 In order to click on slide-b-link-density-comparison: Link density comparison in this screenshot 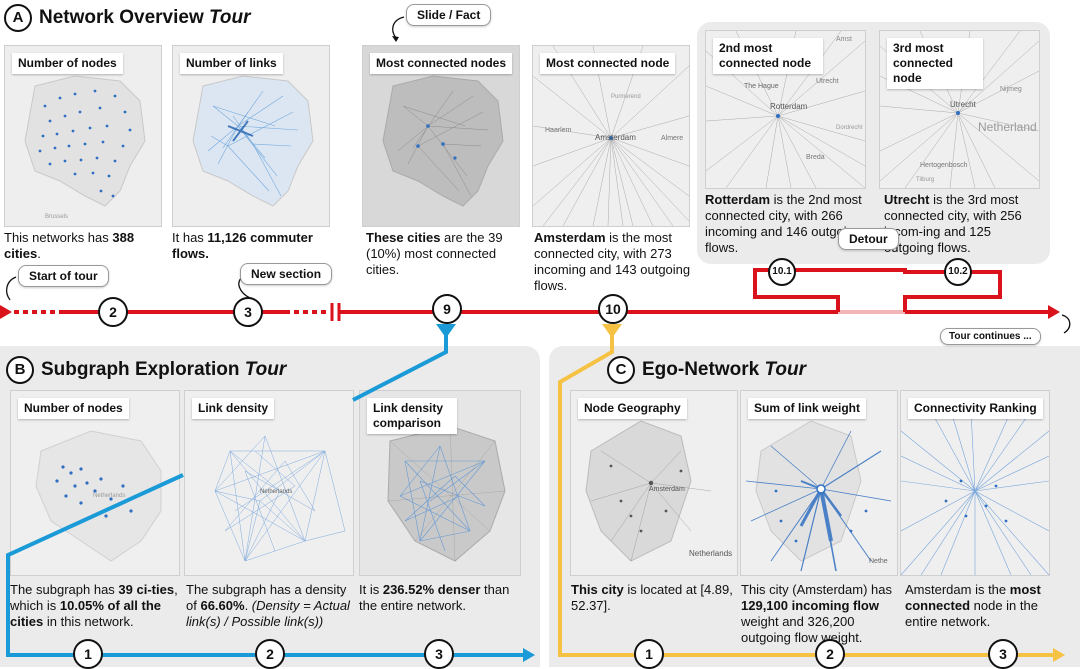, I will do `click(440, 483)`.